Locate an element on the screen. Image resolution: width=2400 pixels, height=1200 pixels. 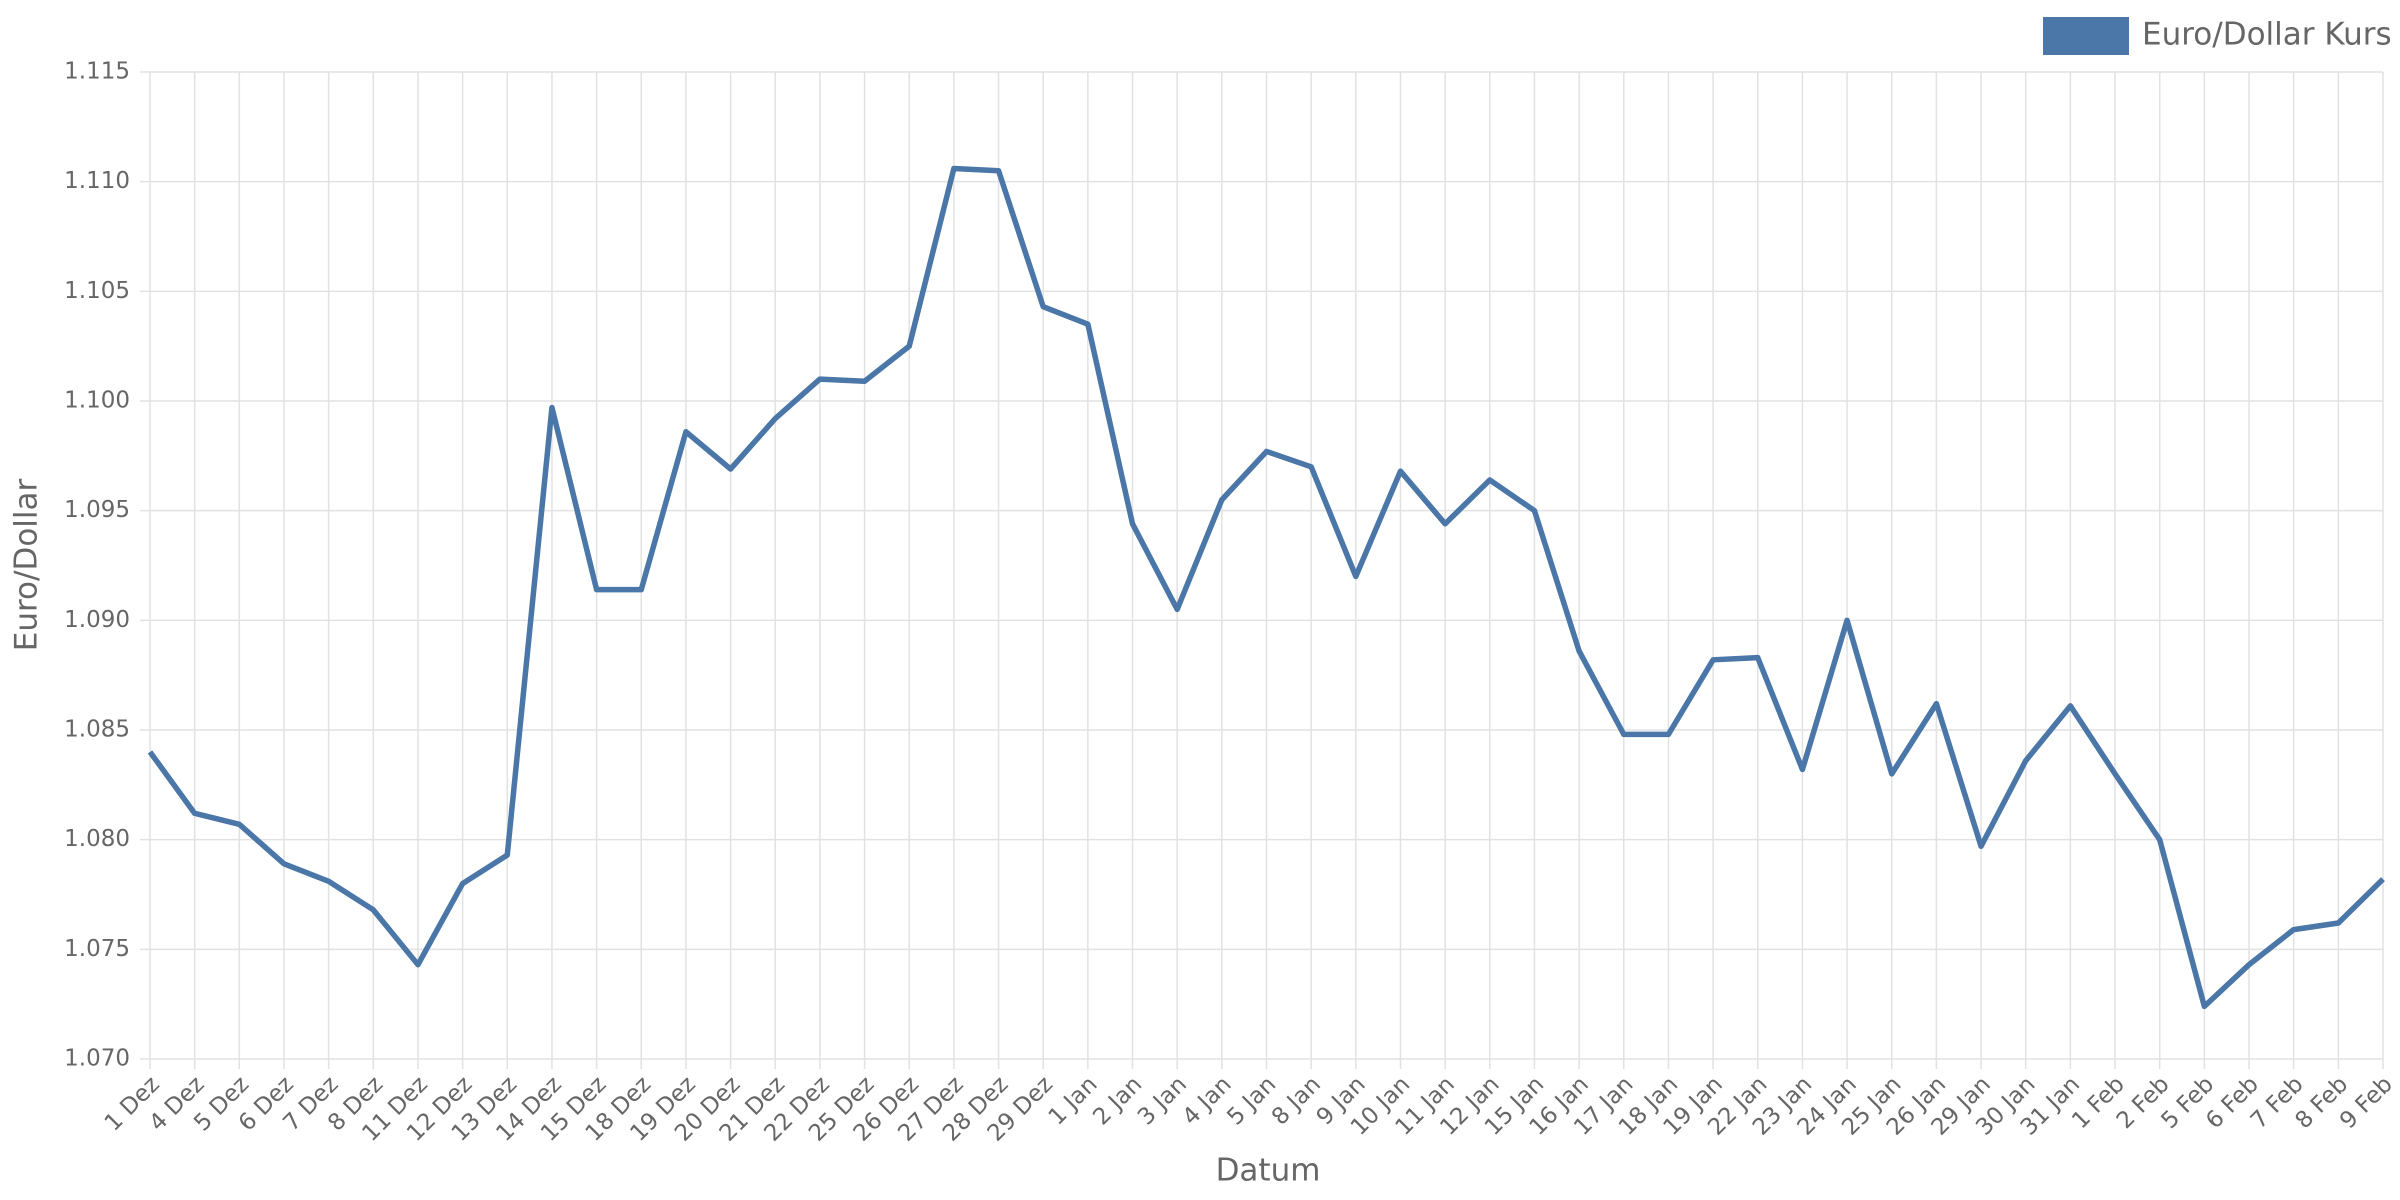
y-tick-label: 1.085 is located at coordinates (97, 730).